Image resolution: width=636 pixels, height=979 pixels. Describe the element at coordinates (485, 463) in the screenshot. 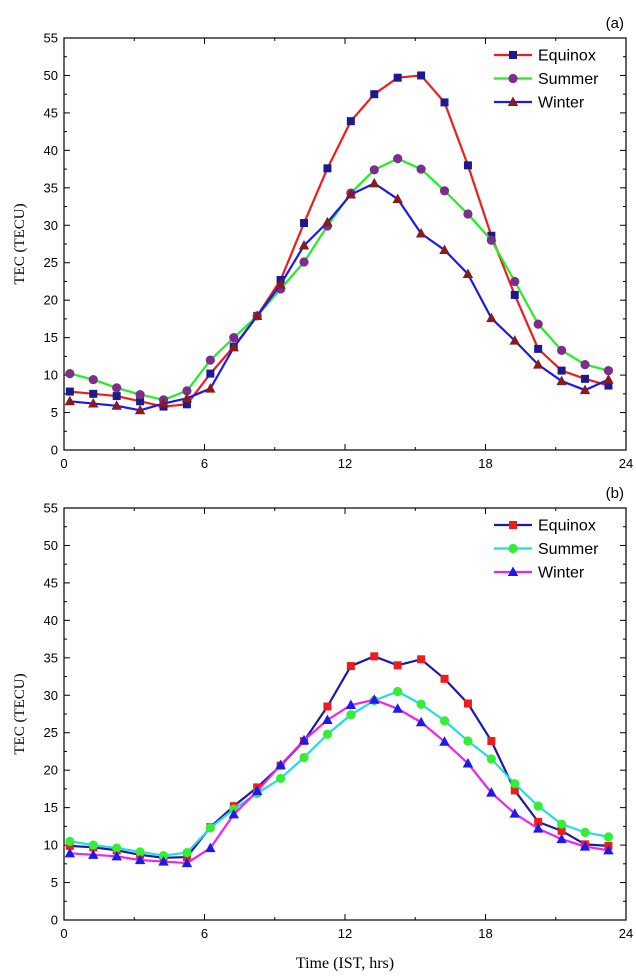

I see `x-tick-label: 18` at that location.